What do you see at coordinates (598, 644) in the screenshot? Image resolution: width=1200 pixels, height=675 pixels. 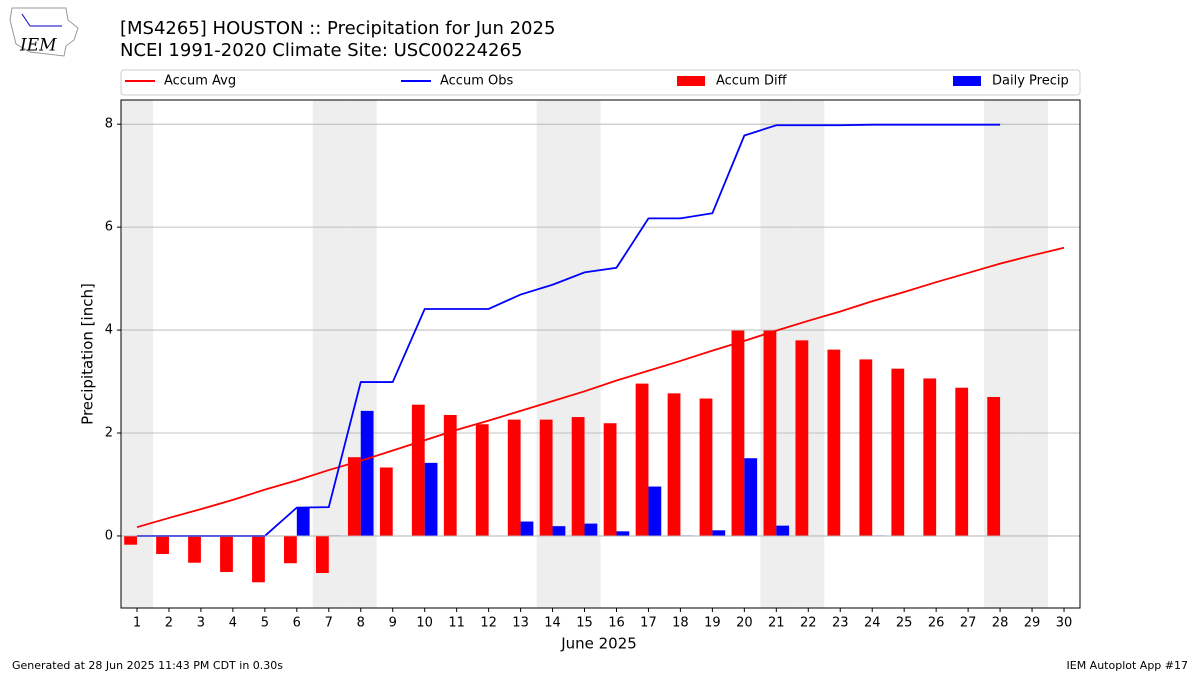 I see `x-axis-label: June 2025` at bounding box center [598, 644].